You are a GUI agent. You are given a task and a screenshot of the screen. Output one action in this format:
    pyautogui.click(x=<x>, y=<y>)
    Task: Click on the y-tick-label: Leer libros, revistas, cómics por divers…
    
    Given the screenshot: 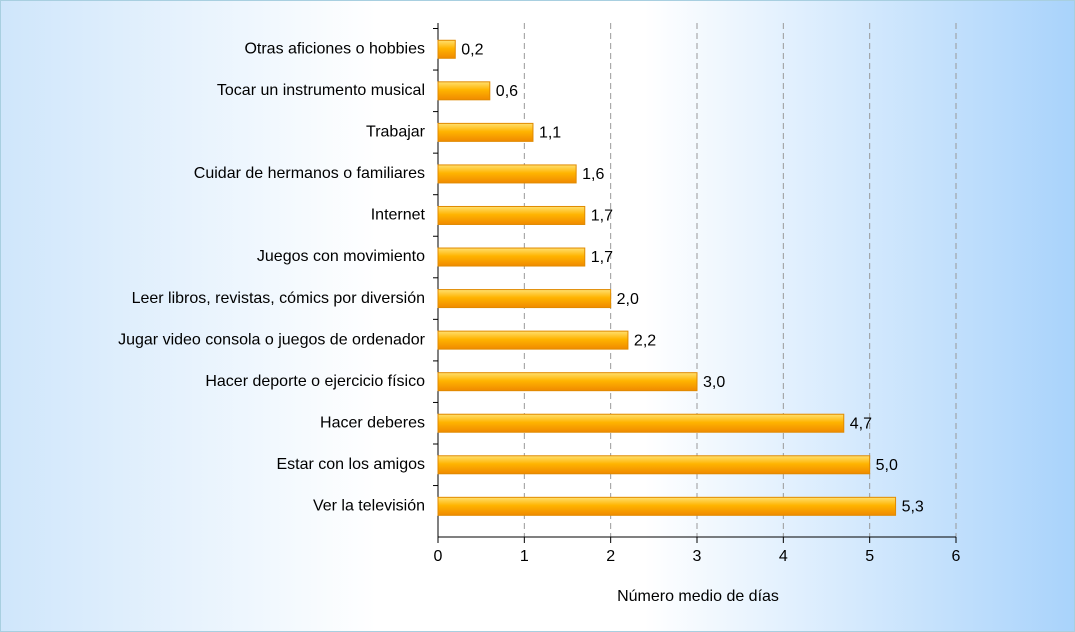 What is the action you would take?
    pyautogui.click(x=278, y=298)
    